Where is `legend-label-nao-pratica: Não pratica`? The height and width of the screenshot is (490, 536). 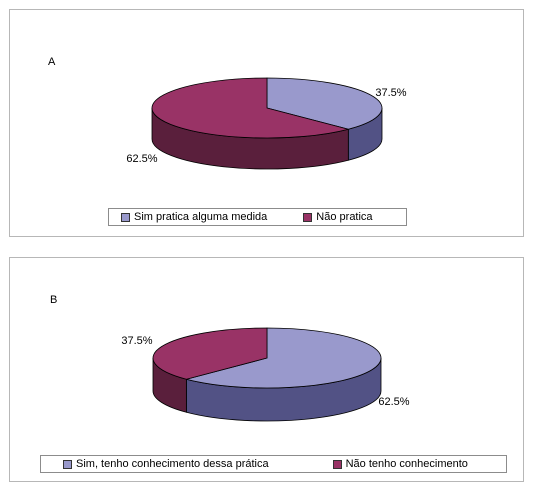 legend-label-nao-pratica: Não pratica is located at coordinates (344, 217).